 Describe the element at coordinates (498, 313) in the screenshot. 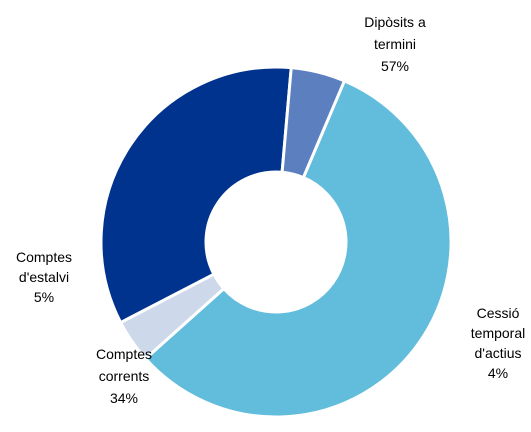

I see `slice-label-line: Cessió` at that location.